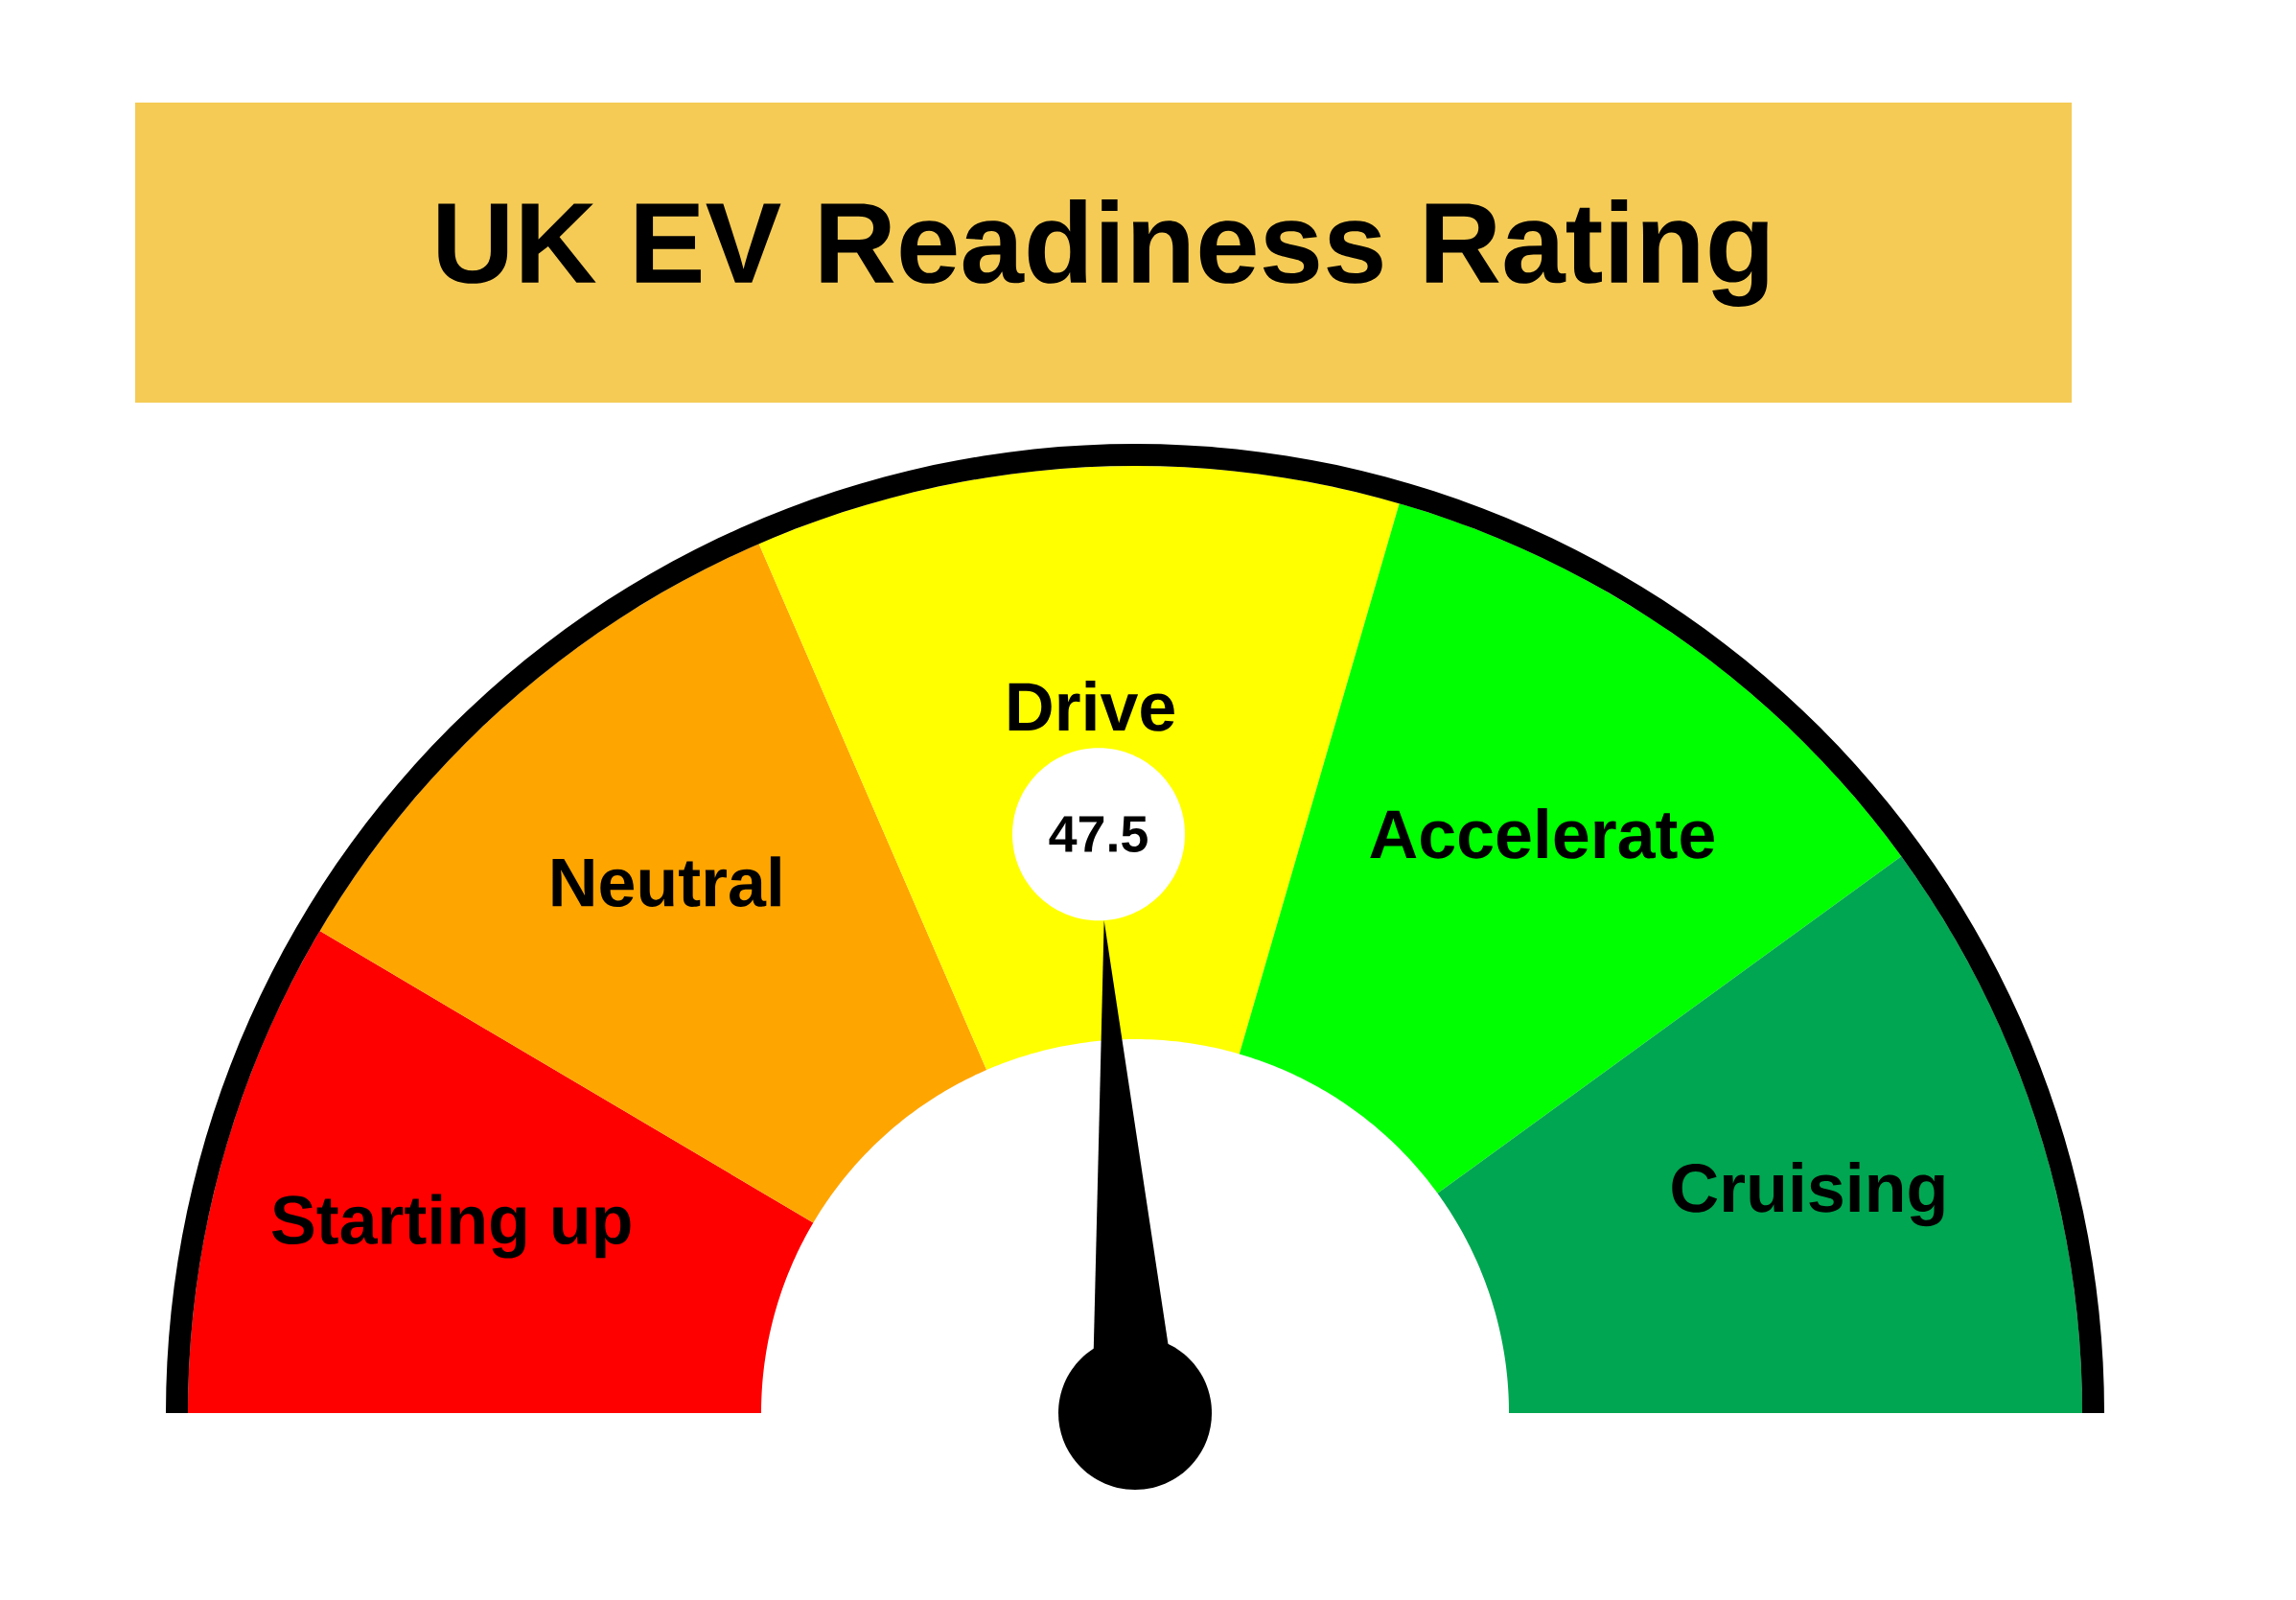  Describe the element at coordinates (666, 882) in the screenshot. I see `slice-label: Neutral` at that location.